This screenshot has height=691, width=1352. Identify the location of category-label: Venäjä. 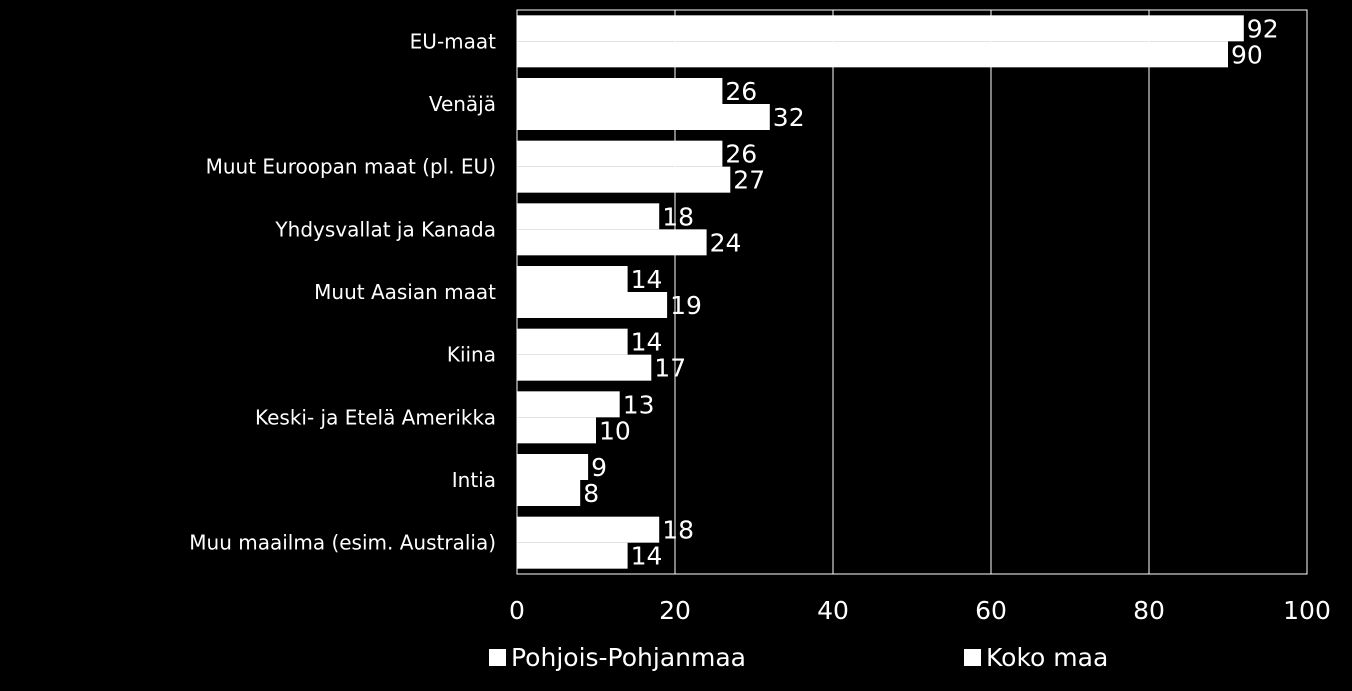
(462, 104).